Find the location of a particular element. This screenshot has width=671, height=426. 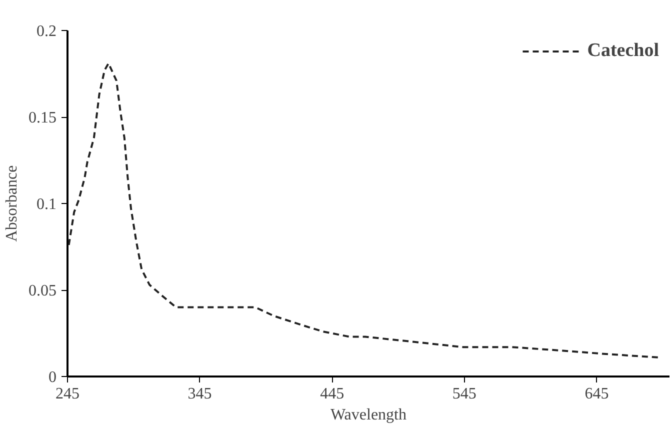

x-tick-label: 345 is located at coordinates (200, 394).